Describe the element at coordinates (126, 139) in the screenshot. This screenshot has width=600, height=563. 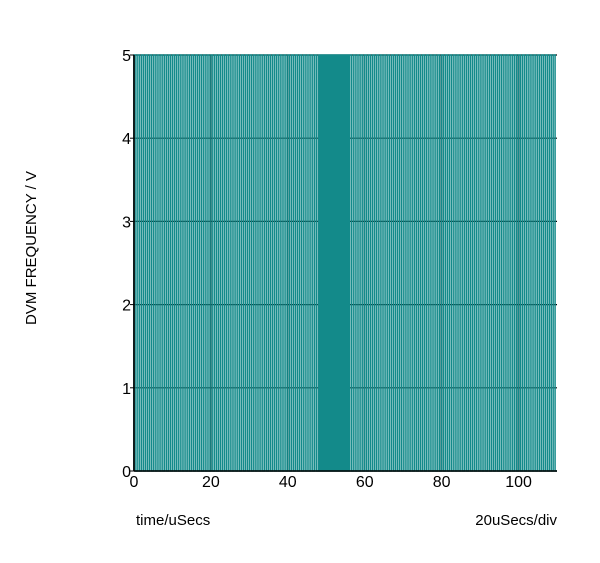
I see `y-tick-label-4: 4` at that location.